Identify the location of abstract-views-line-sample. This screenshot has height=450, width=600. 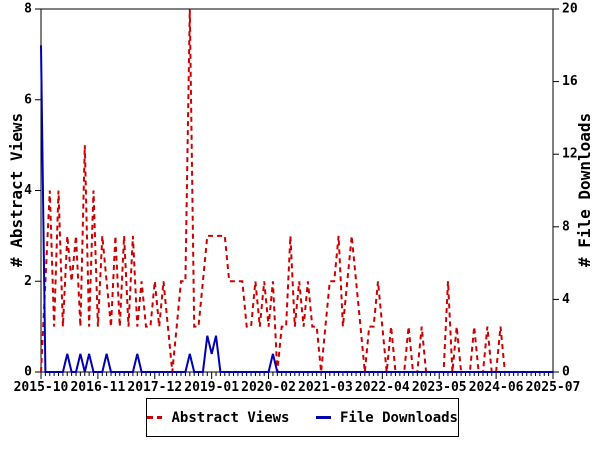
(155, 417).